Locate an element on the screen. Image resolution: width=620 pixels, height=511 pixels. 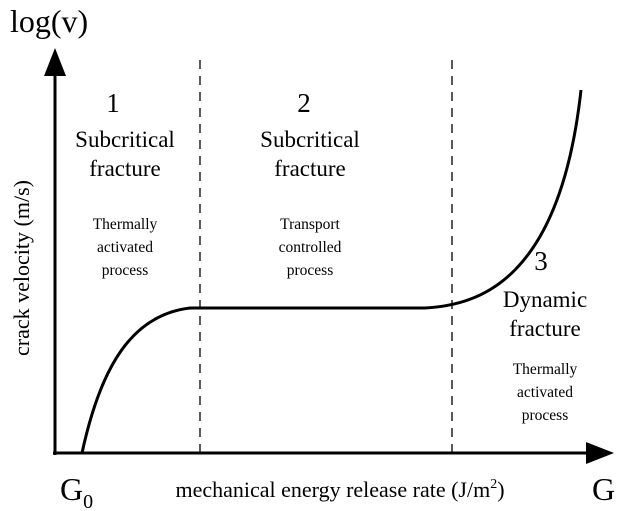
x-axis-label: mechanical energy release rate (J/m2) is located at coordinates (339, 489).